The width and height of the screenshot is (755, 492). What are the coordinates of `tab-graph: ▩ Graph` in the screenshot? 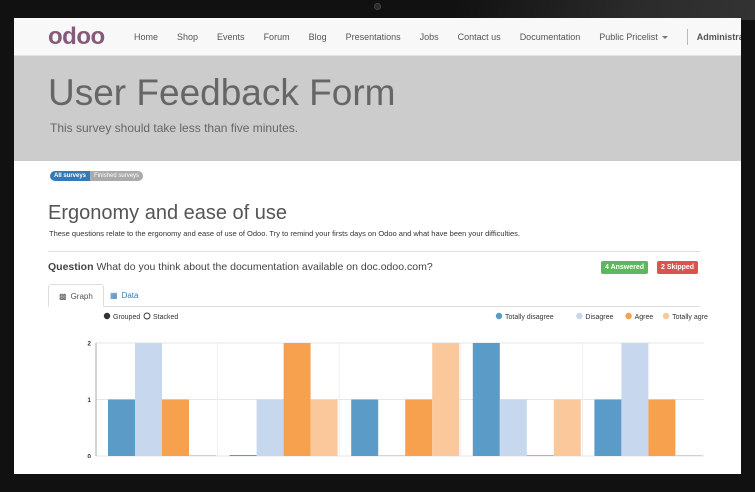 It's located at (76, 295).